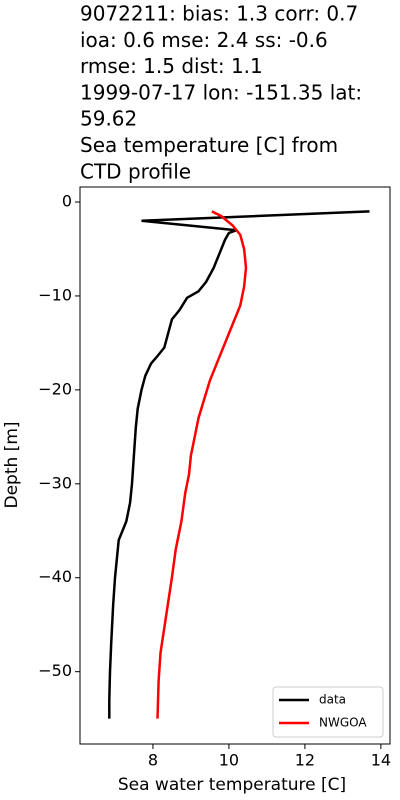 Image resolution: width=400 pixels, height=800 pixels. I want to click on x-axis-label: Sea water temperature [C], so click(232, 785).